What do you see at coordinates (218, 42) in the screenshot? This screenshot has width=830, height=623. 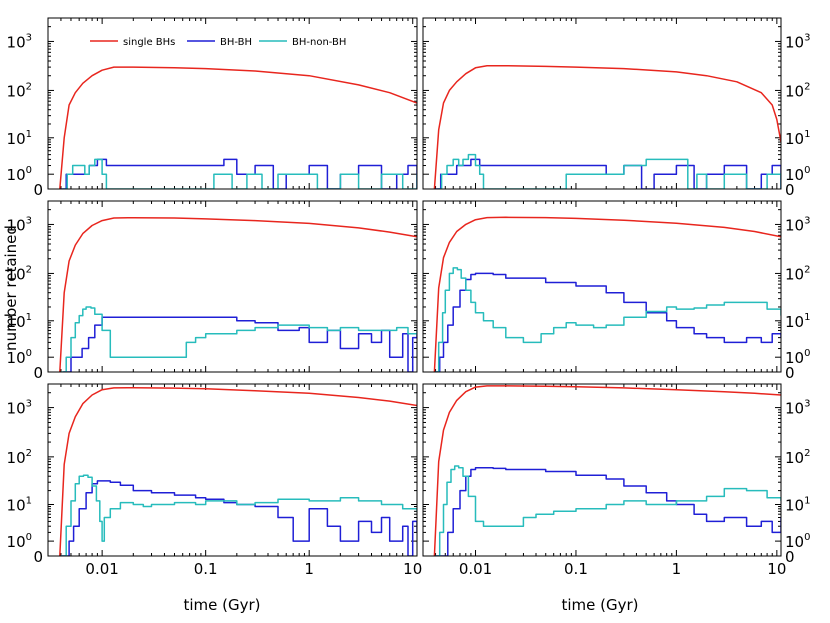 I see `legend: single BHs BH-BH BH-non-BH` at bounding box center [218, 42].